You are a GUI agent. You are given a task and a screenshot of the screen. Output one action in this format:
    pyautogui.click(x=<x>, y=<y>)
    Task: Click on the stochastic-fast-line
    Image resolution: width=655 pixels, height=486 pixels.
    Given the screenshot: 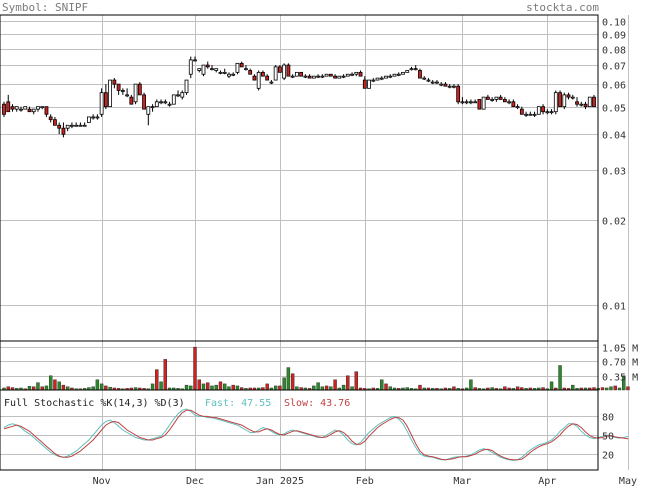 What is the action you would take?
    pyautogui.click(x=316, y=434)
    